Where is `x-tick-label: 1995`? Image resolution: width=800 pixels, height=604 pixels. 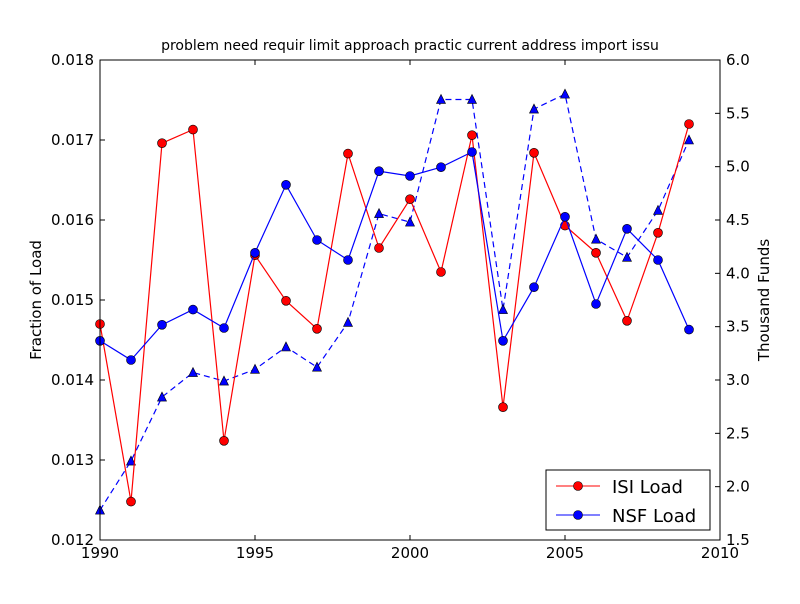
x-tick-label: 1995 is located at coordinates (255, 553).